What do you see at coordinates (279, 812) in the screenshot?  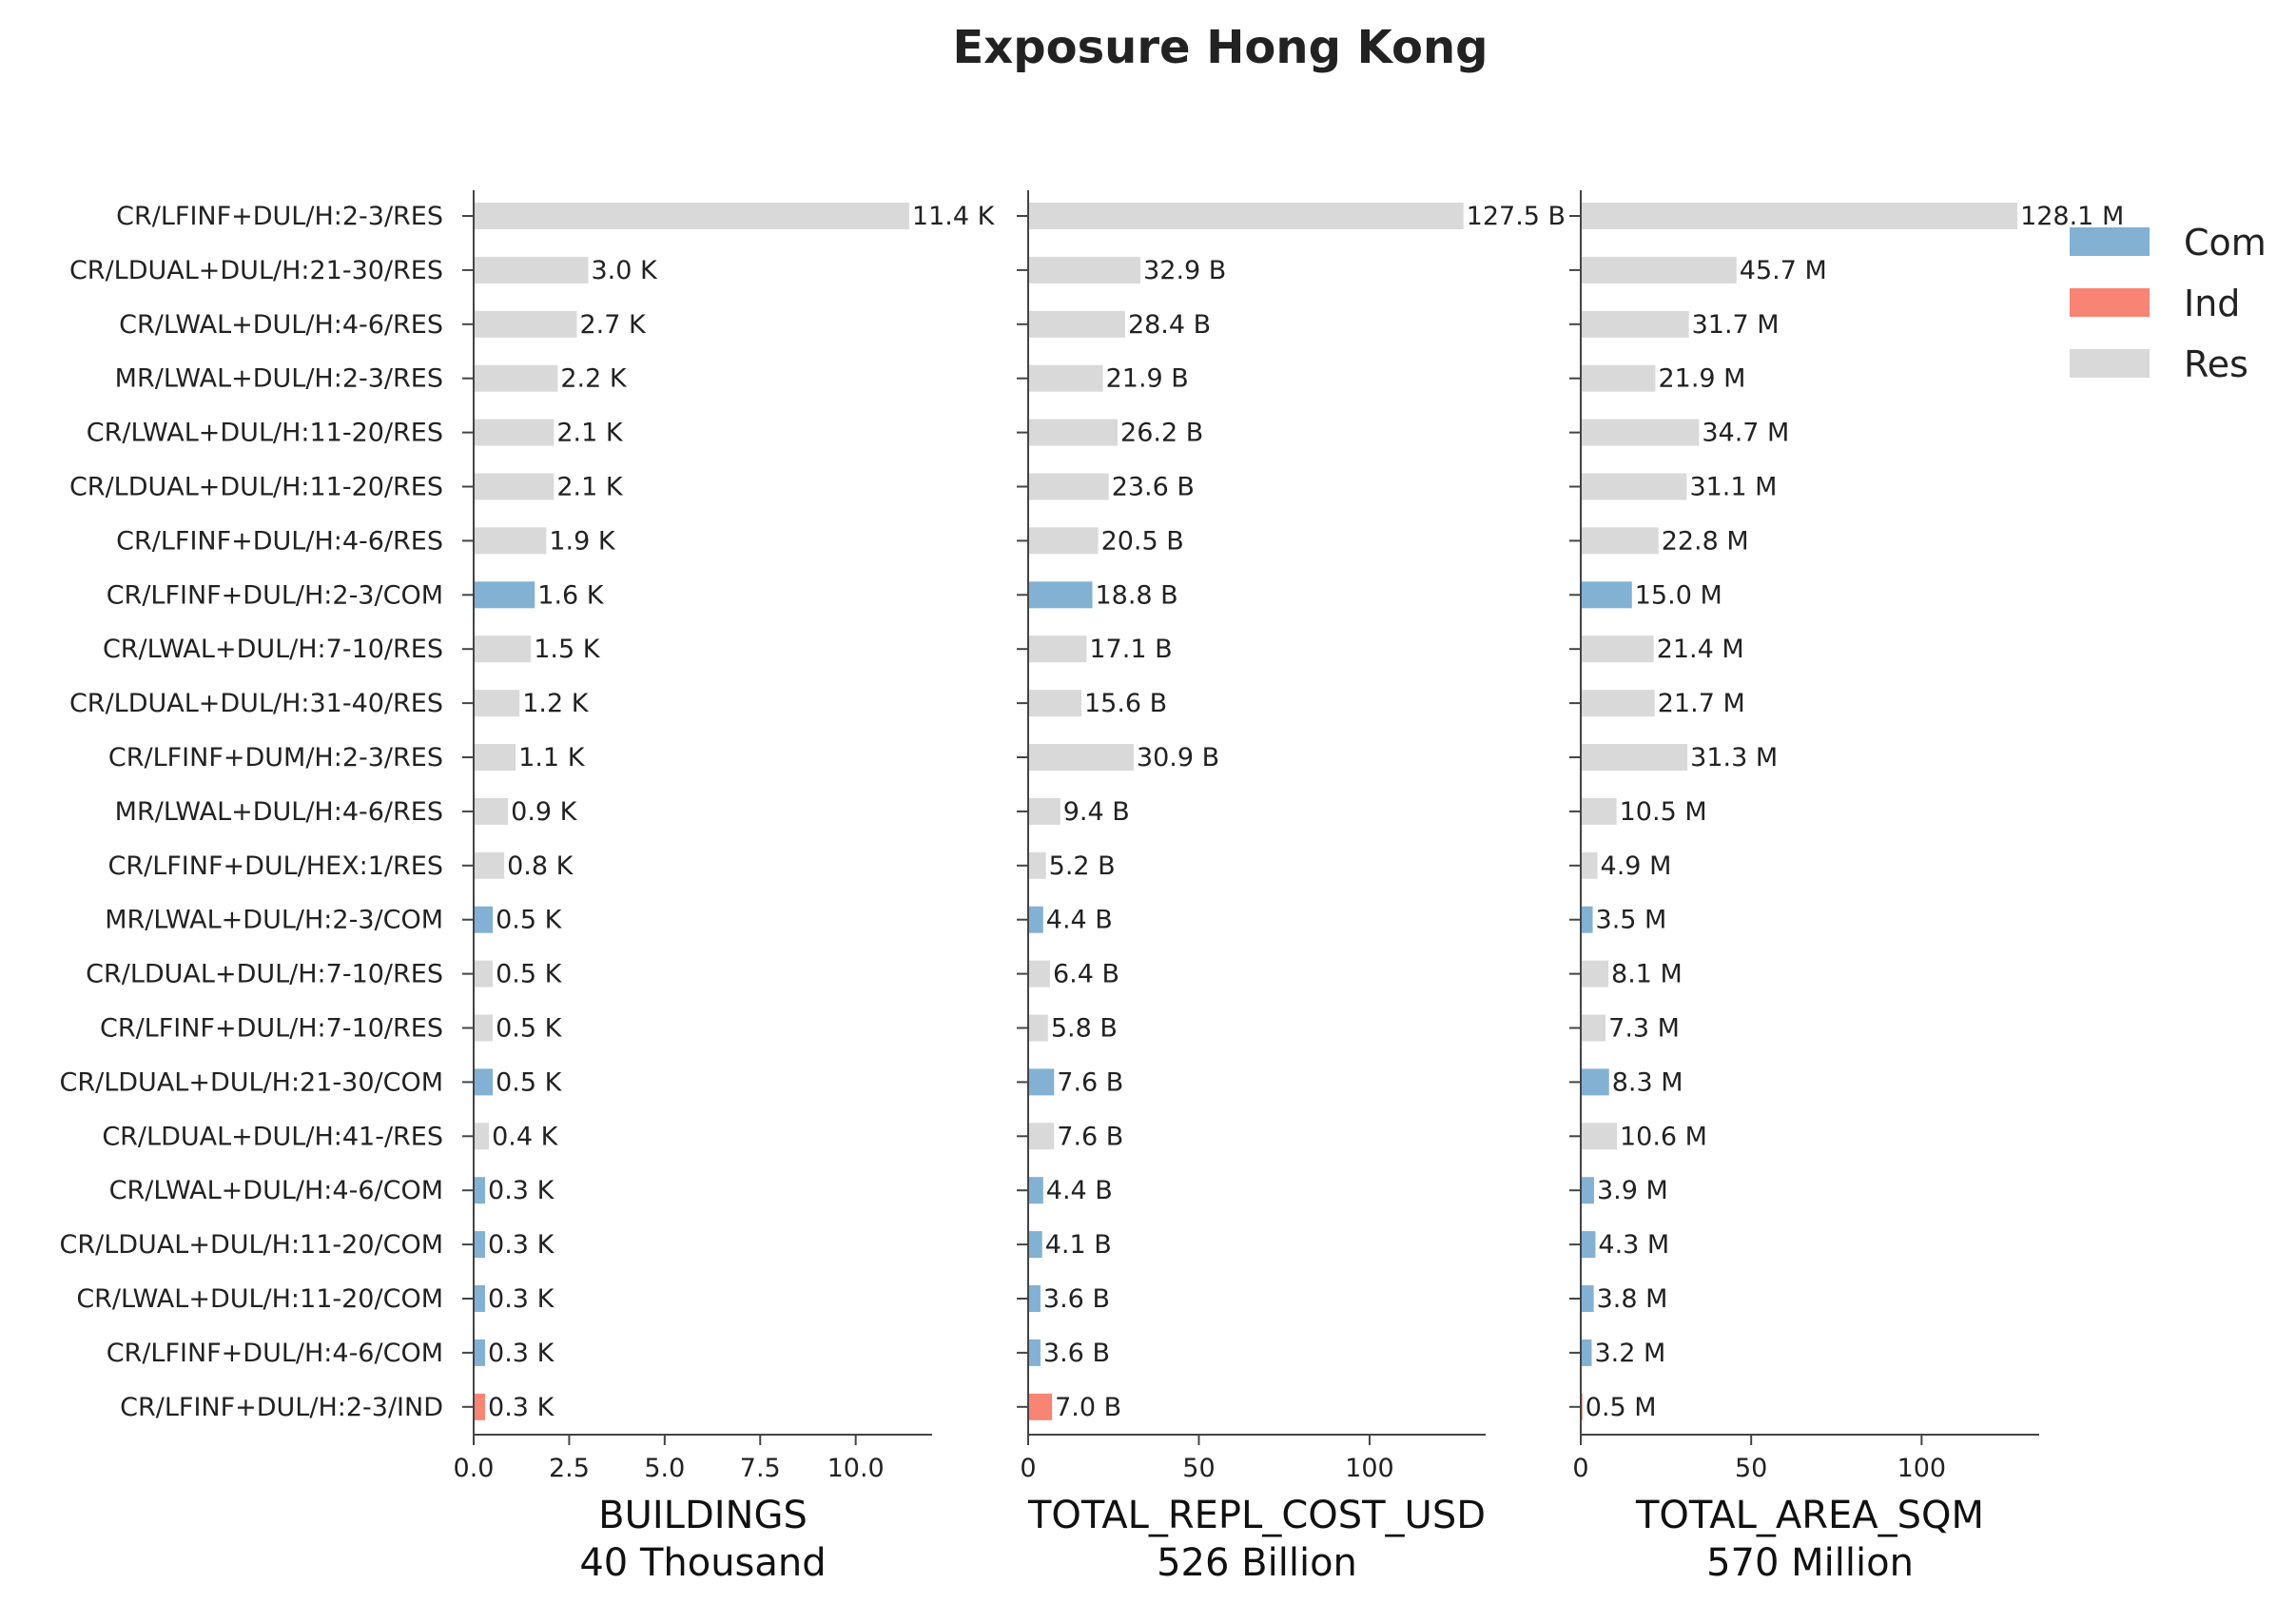 I see `category-label: MR/LWAL+DUL/H:4-6/RES` at bounding box center [279, 812].